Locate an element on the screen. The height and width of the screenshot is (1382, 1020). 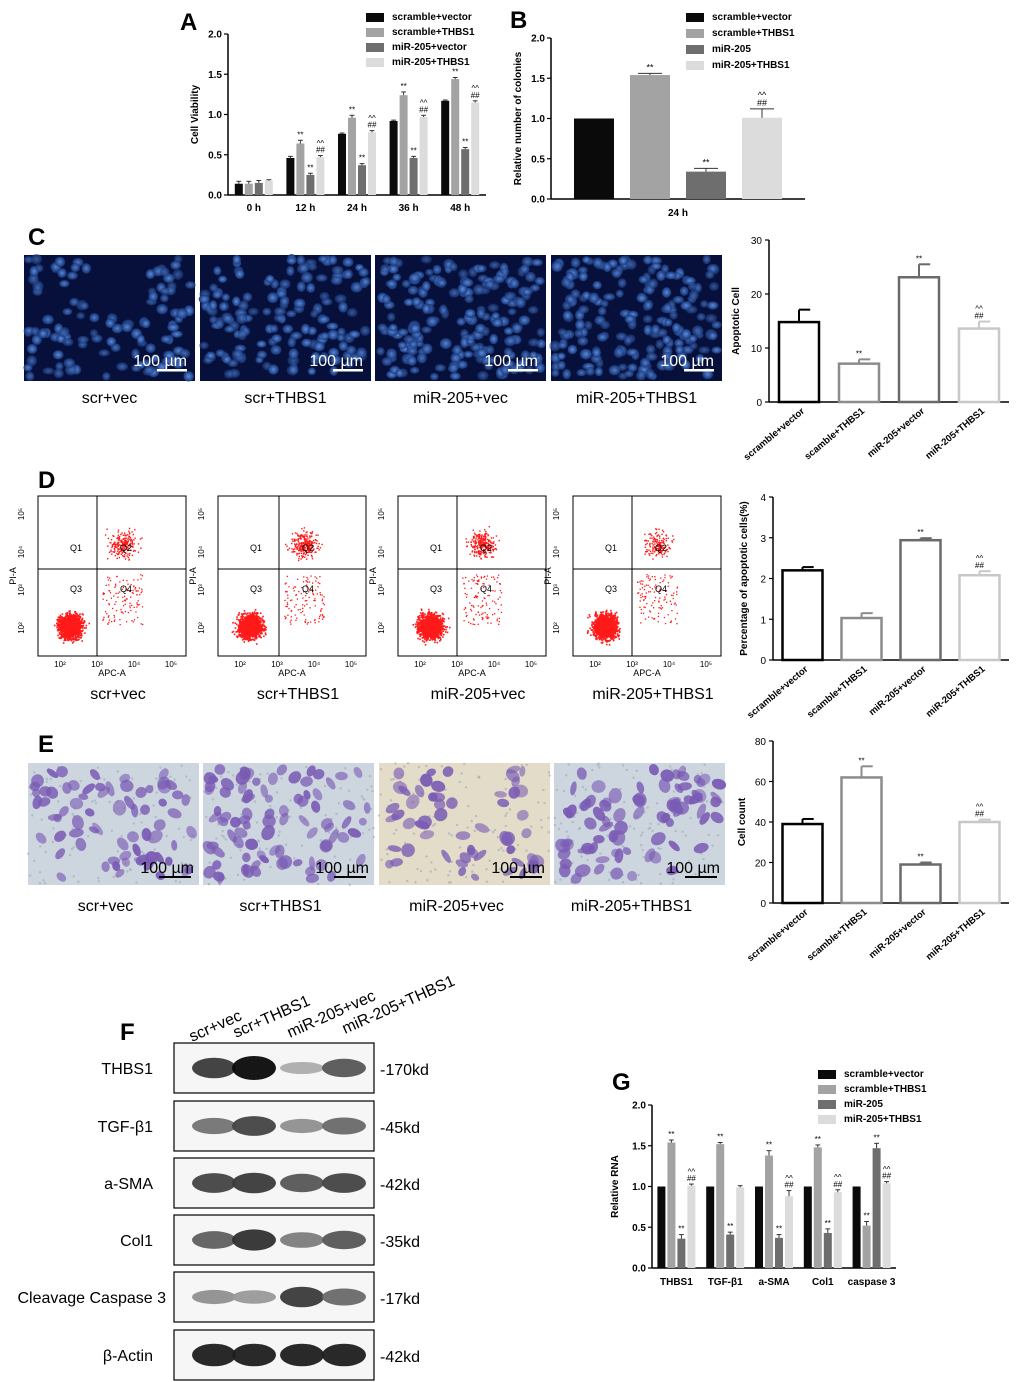
bar is located at coordinates (762, 158).